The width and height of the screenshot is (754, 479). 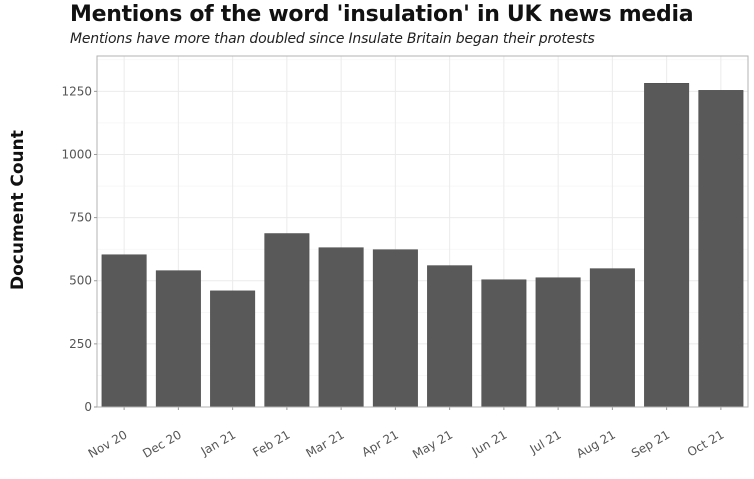 What do you see at coordinates (76, 154) in the screenshot?
I see `y-tick-label: 1000` at bounding box center [76, 154].